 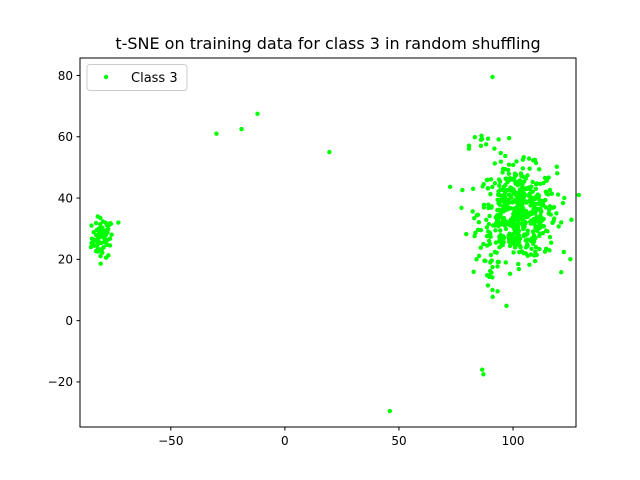 What do you see at coordinates (341, 437) in the screenshot?
I see `x-axis: −50 0 50 100` at bounding box center [341, 437].